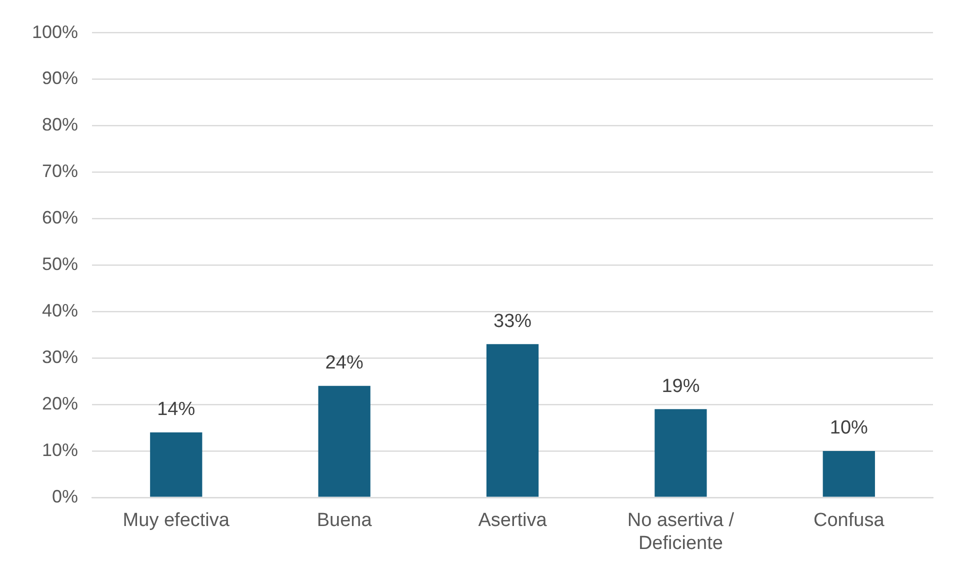  What do you see at coordinates (60, 403) in the screenshot?
I see `y-tick-label: 20%` at bounding box center [60, 403].